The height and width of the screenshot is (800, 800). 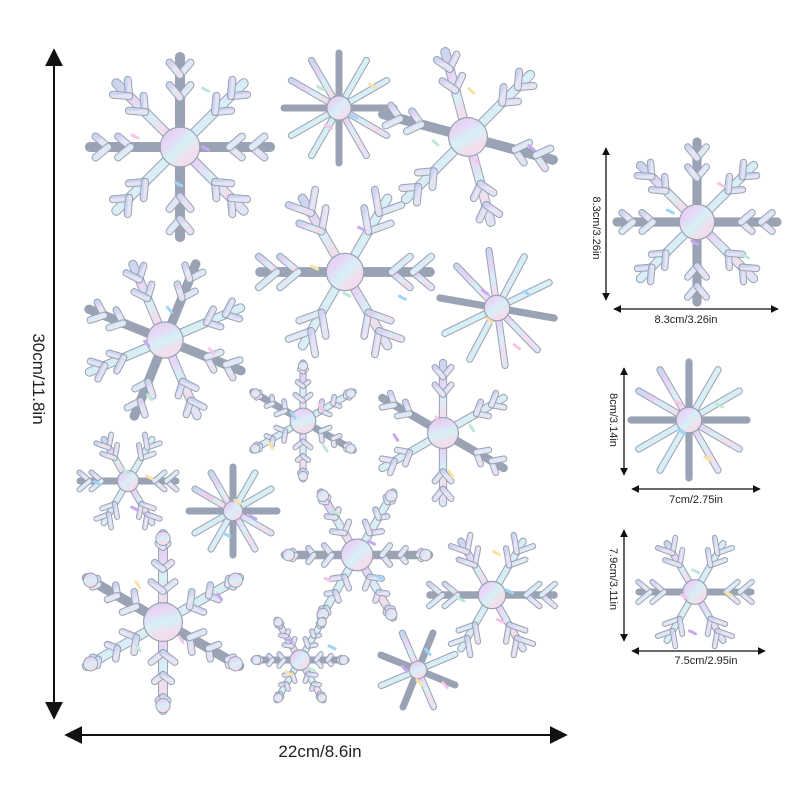 I want to click on sticker-a-height-label: 8.3cm/3.26in, so click(x=596, y=228).